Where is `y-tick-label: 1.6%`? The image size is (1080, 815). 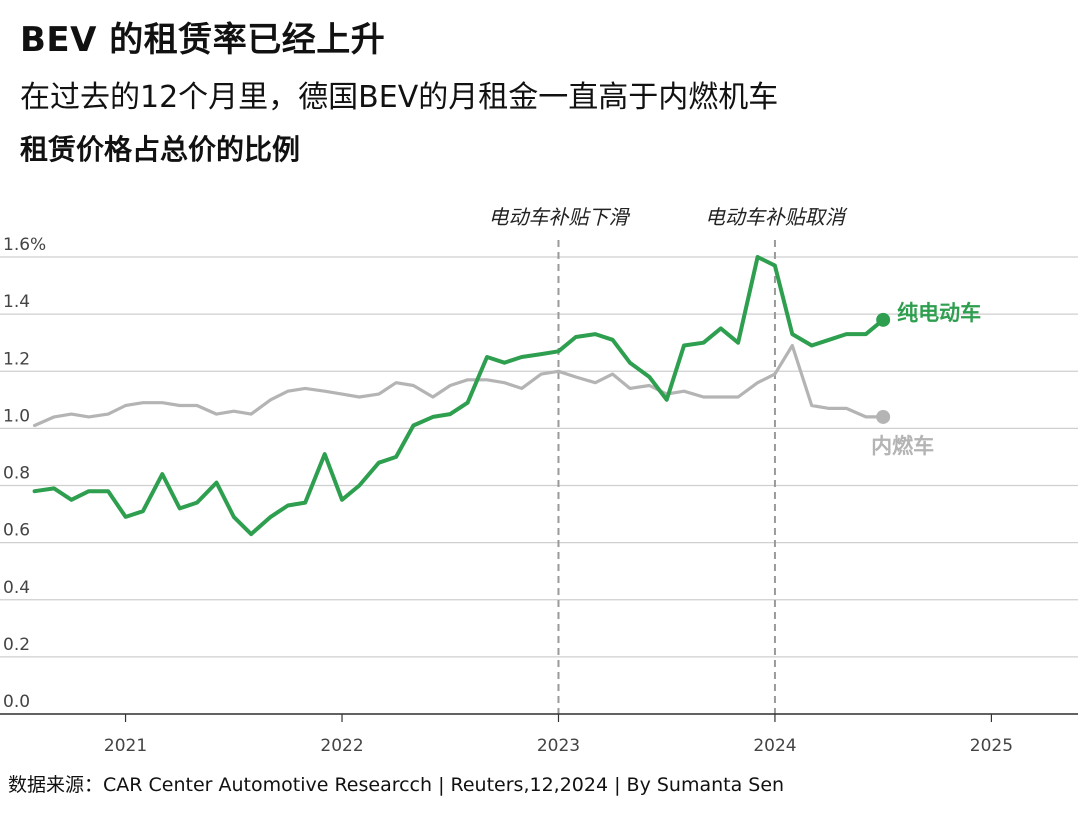 y-tick-label: 1.6% is located at coordinates (24, 245).